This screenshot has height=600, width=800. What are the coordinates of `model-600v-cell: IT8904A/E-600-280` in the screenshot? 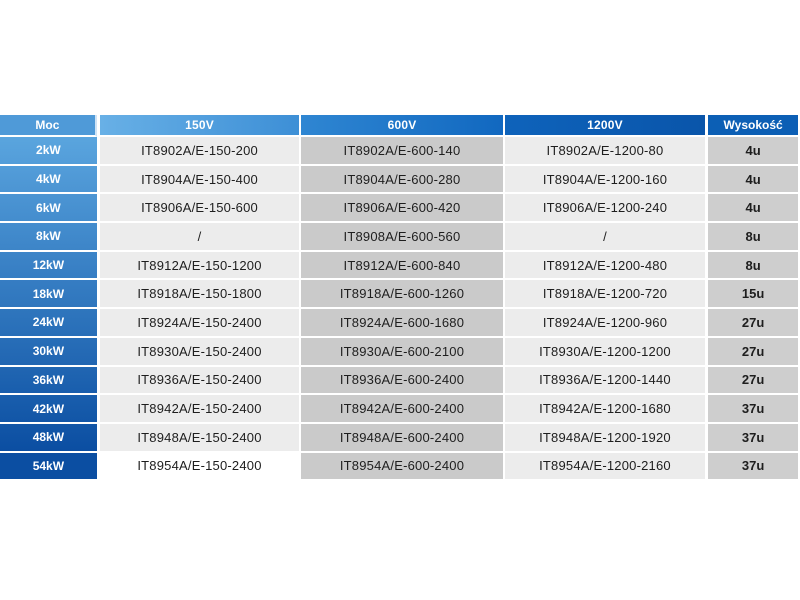 It's located at (402, 180).